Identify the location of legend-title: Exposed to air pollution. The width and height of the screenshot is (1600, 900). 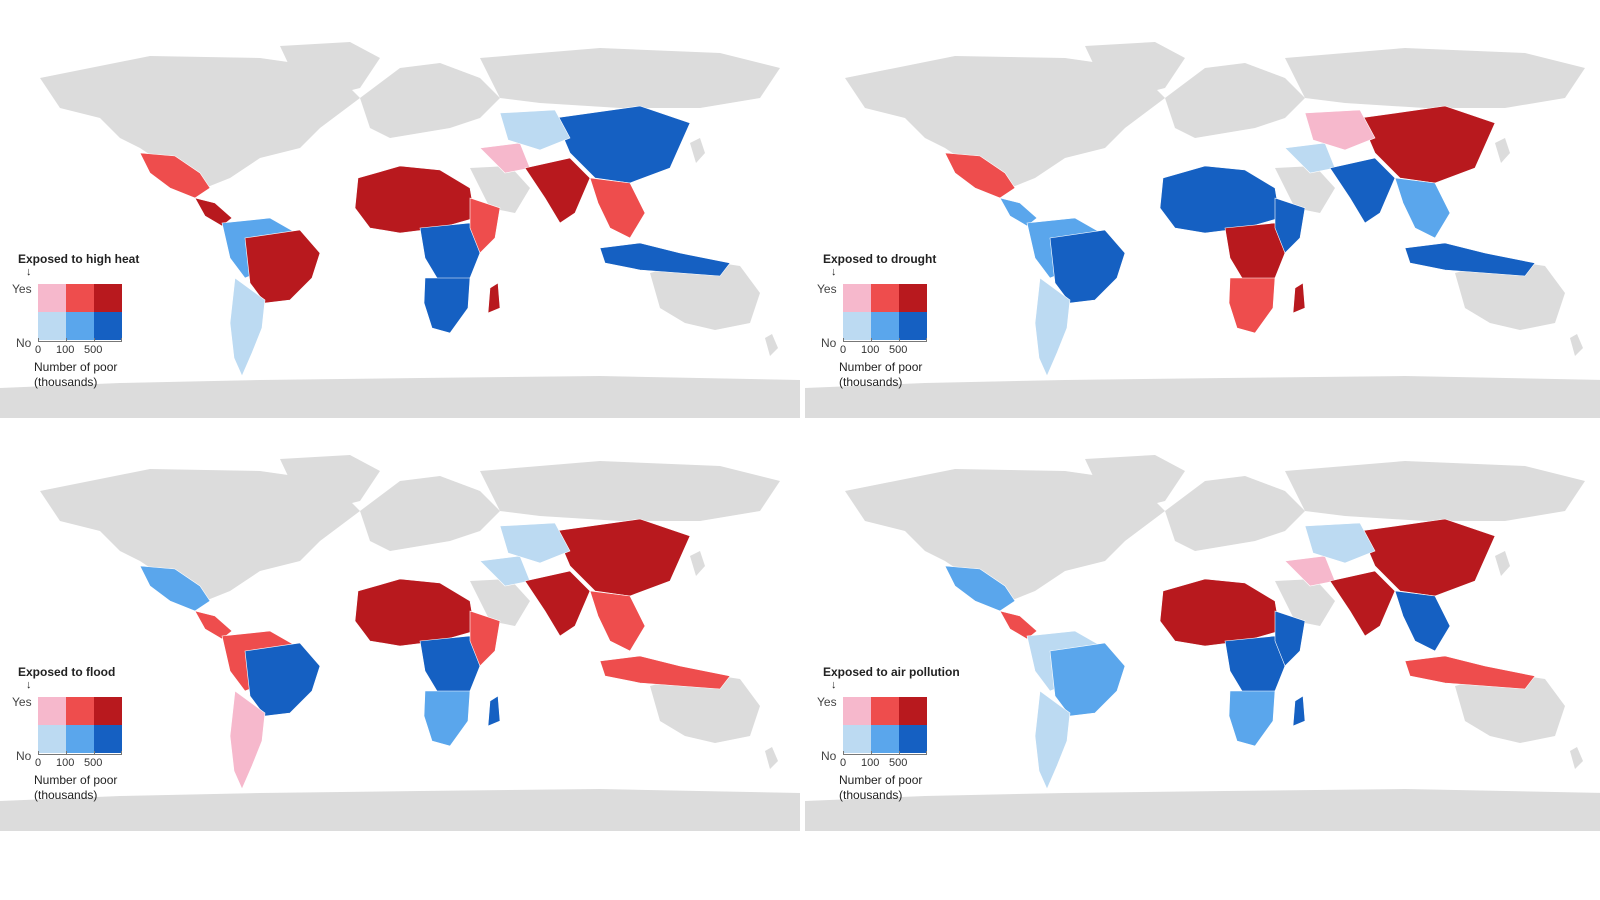
(891, 672).